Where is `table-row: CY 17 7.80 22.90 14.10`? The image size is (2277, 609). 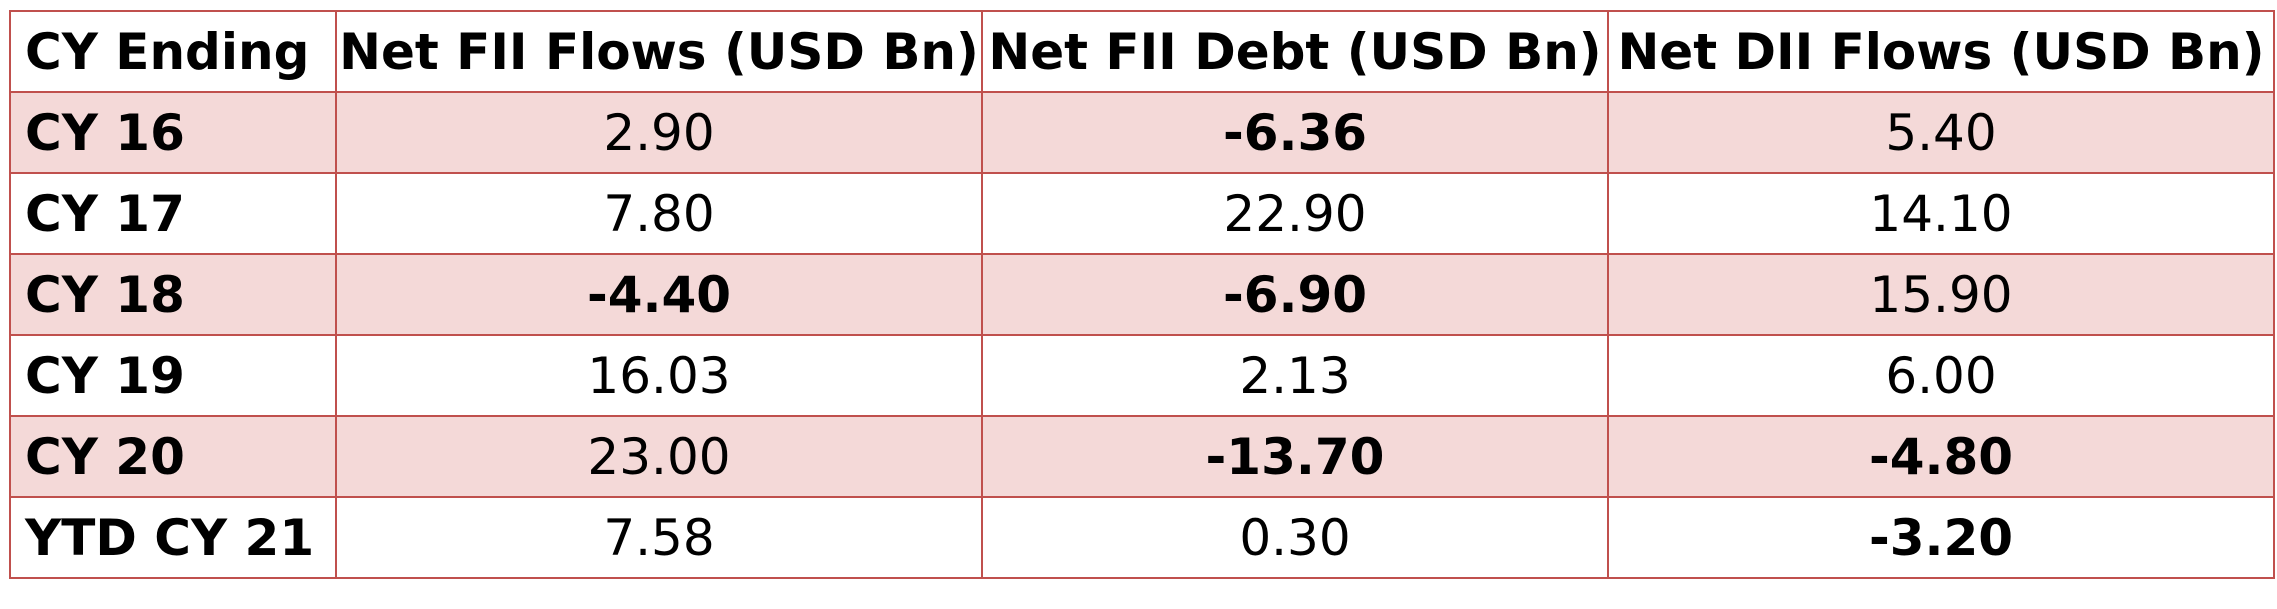 table-row: CY 17 7.80 22.90 14.10 is located at coordinates (1142, 213).